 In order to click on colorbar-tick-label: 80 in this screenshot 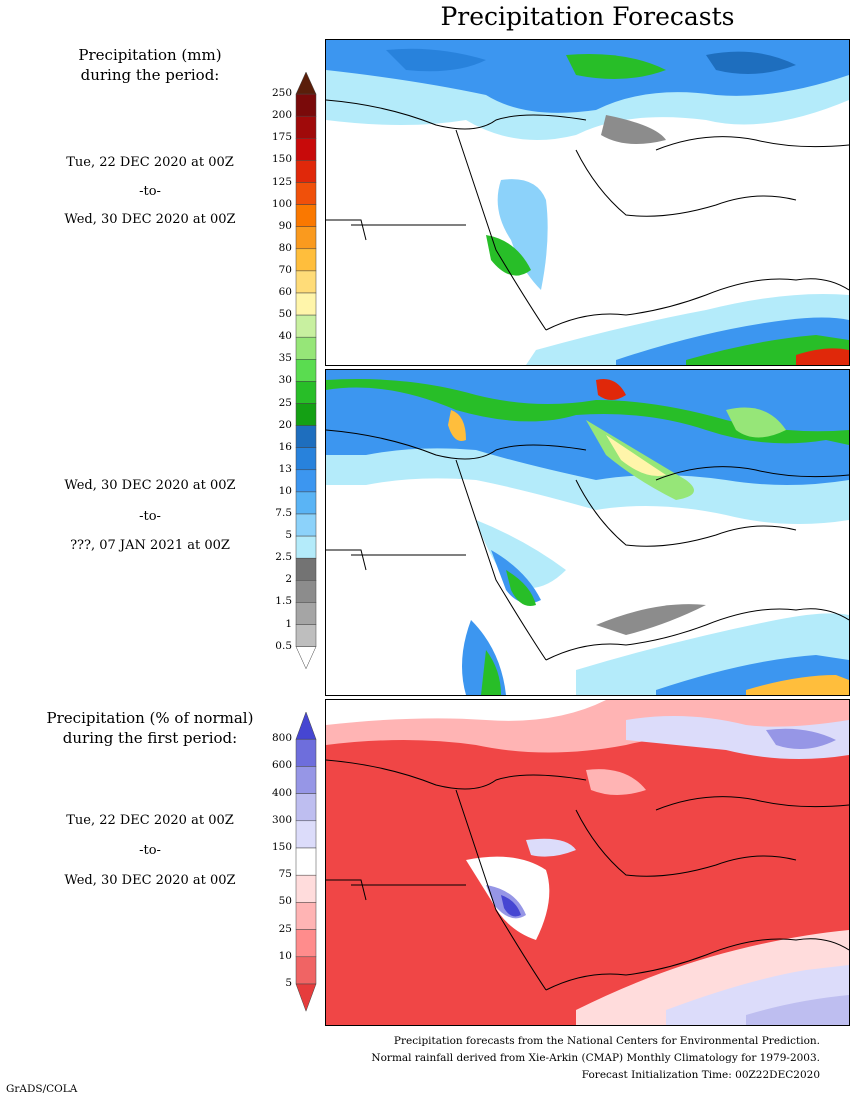, I will do `click(285, 247)`.